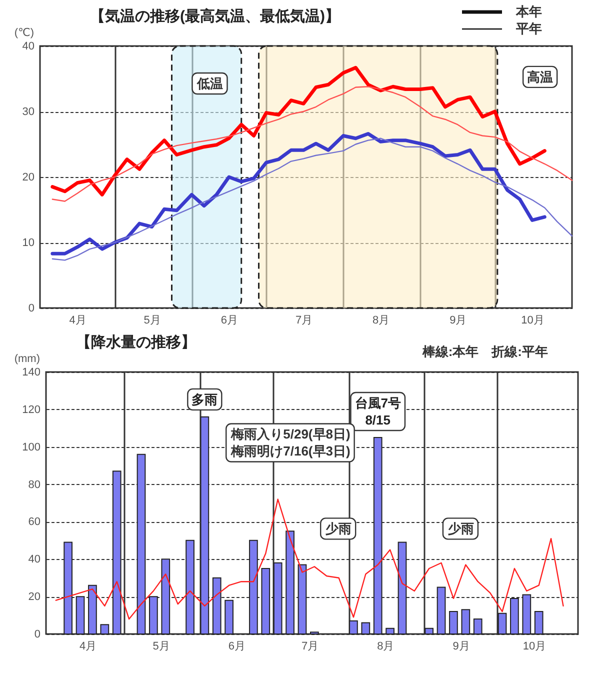 Image resolution: width=590 pixels, height=688 pixels. What do you see at coordinates (136, 342) in the screenshot?
I see `chart-title: 【降水量の推移】` at bounding box center [136, 342].